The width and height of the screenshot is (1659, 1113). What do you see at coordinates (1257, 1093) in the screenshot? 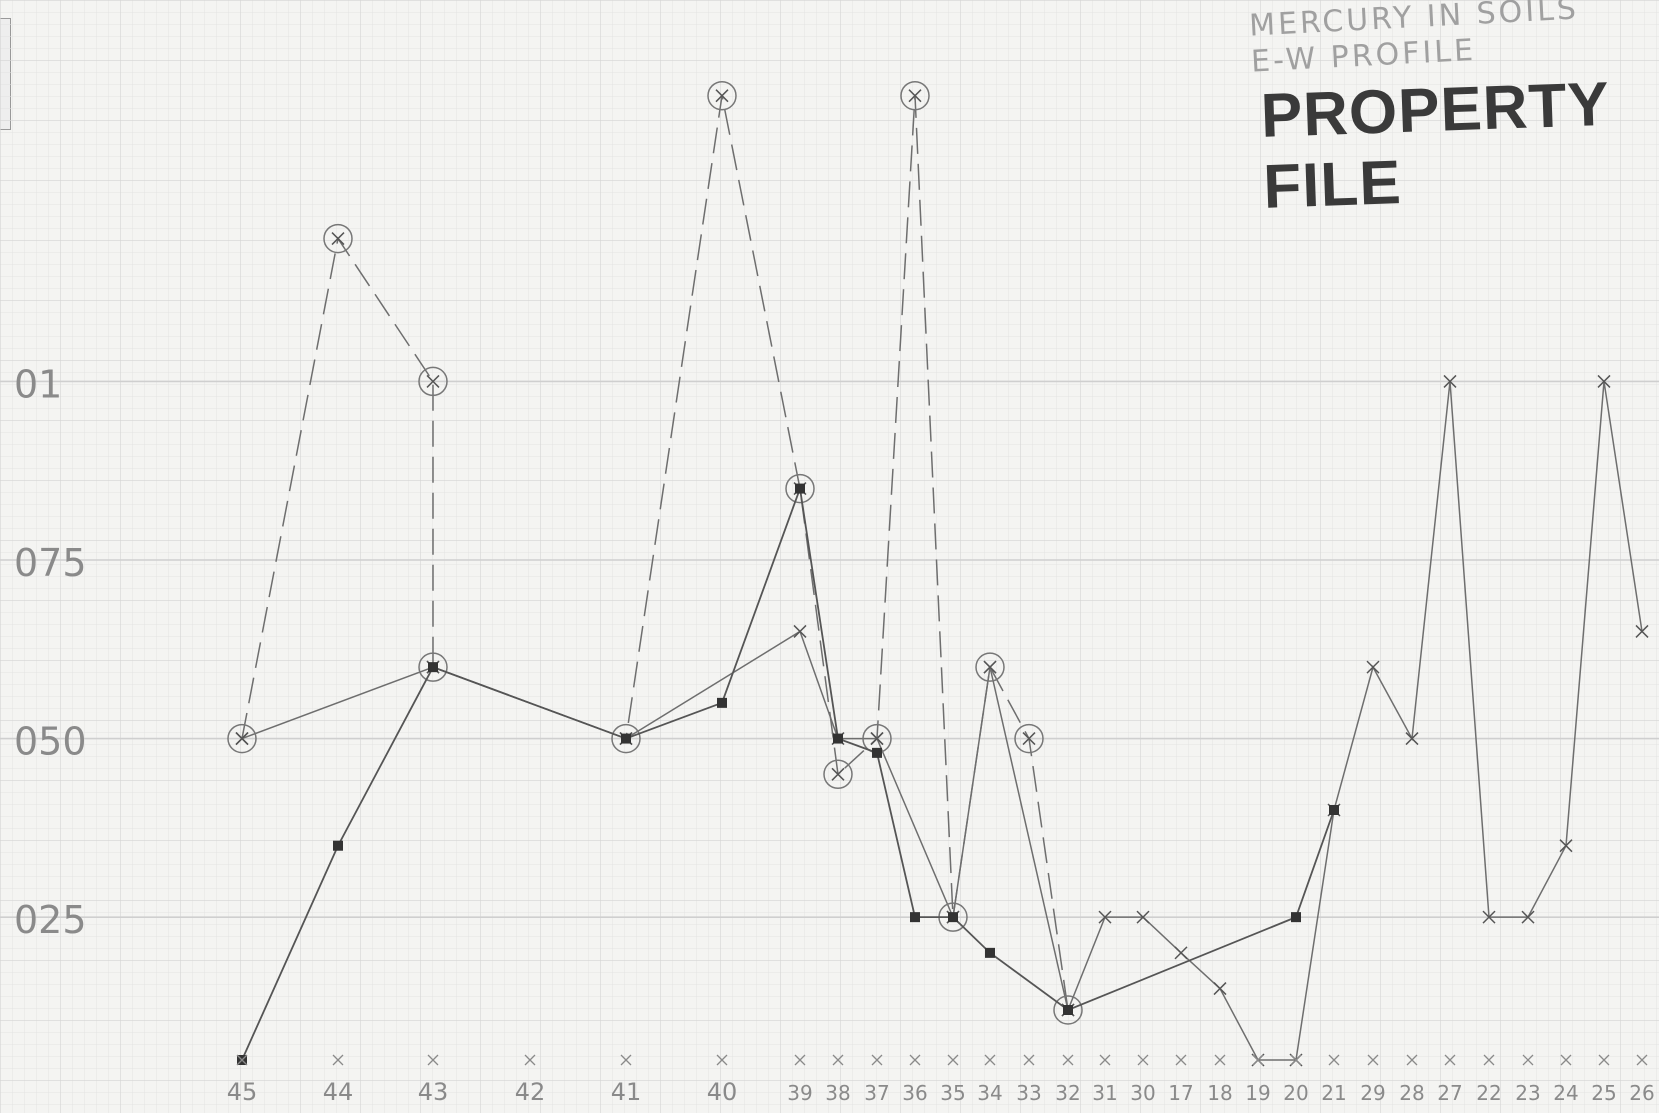
I see `x-tick-label: 19` at bounding box center [1257, 1093].